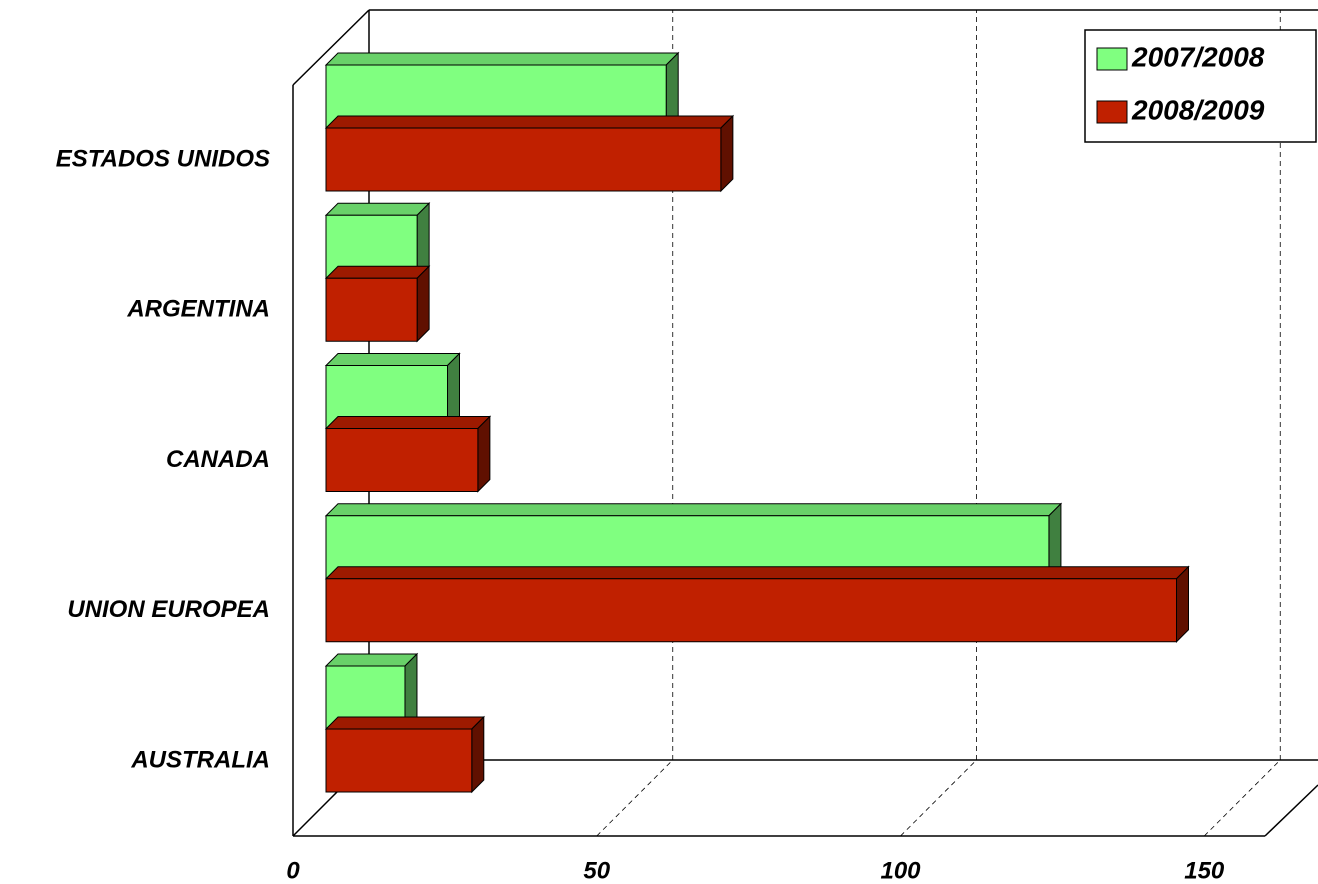  Describe the element at coordinates (200, 759) in the screenshot. I see `y-tick-label: AUSTRALIA` at that location.